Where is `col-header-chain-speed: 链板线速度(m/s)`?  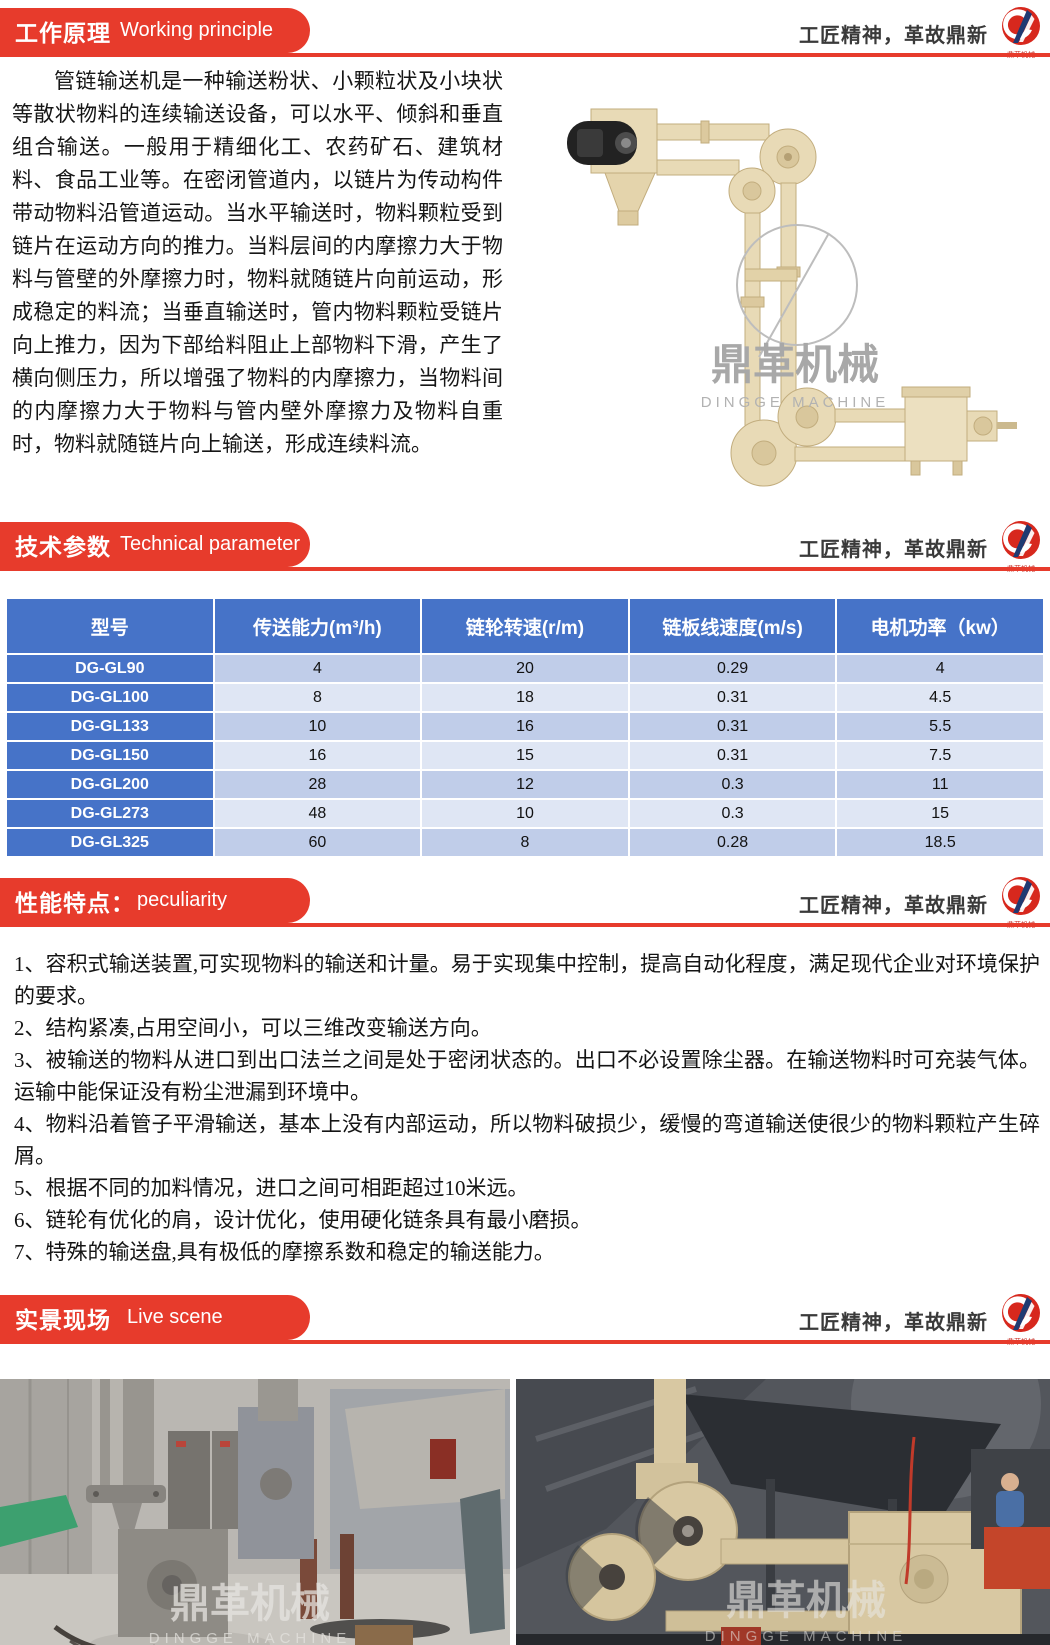
col-header-chain-speed: 链板线速度(m/s) is located at coordinates (732, 626).